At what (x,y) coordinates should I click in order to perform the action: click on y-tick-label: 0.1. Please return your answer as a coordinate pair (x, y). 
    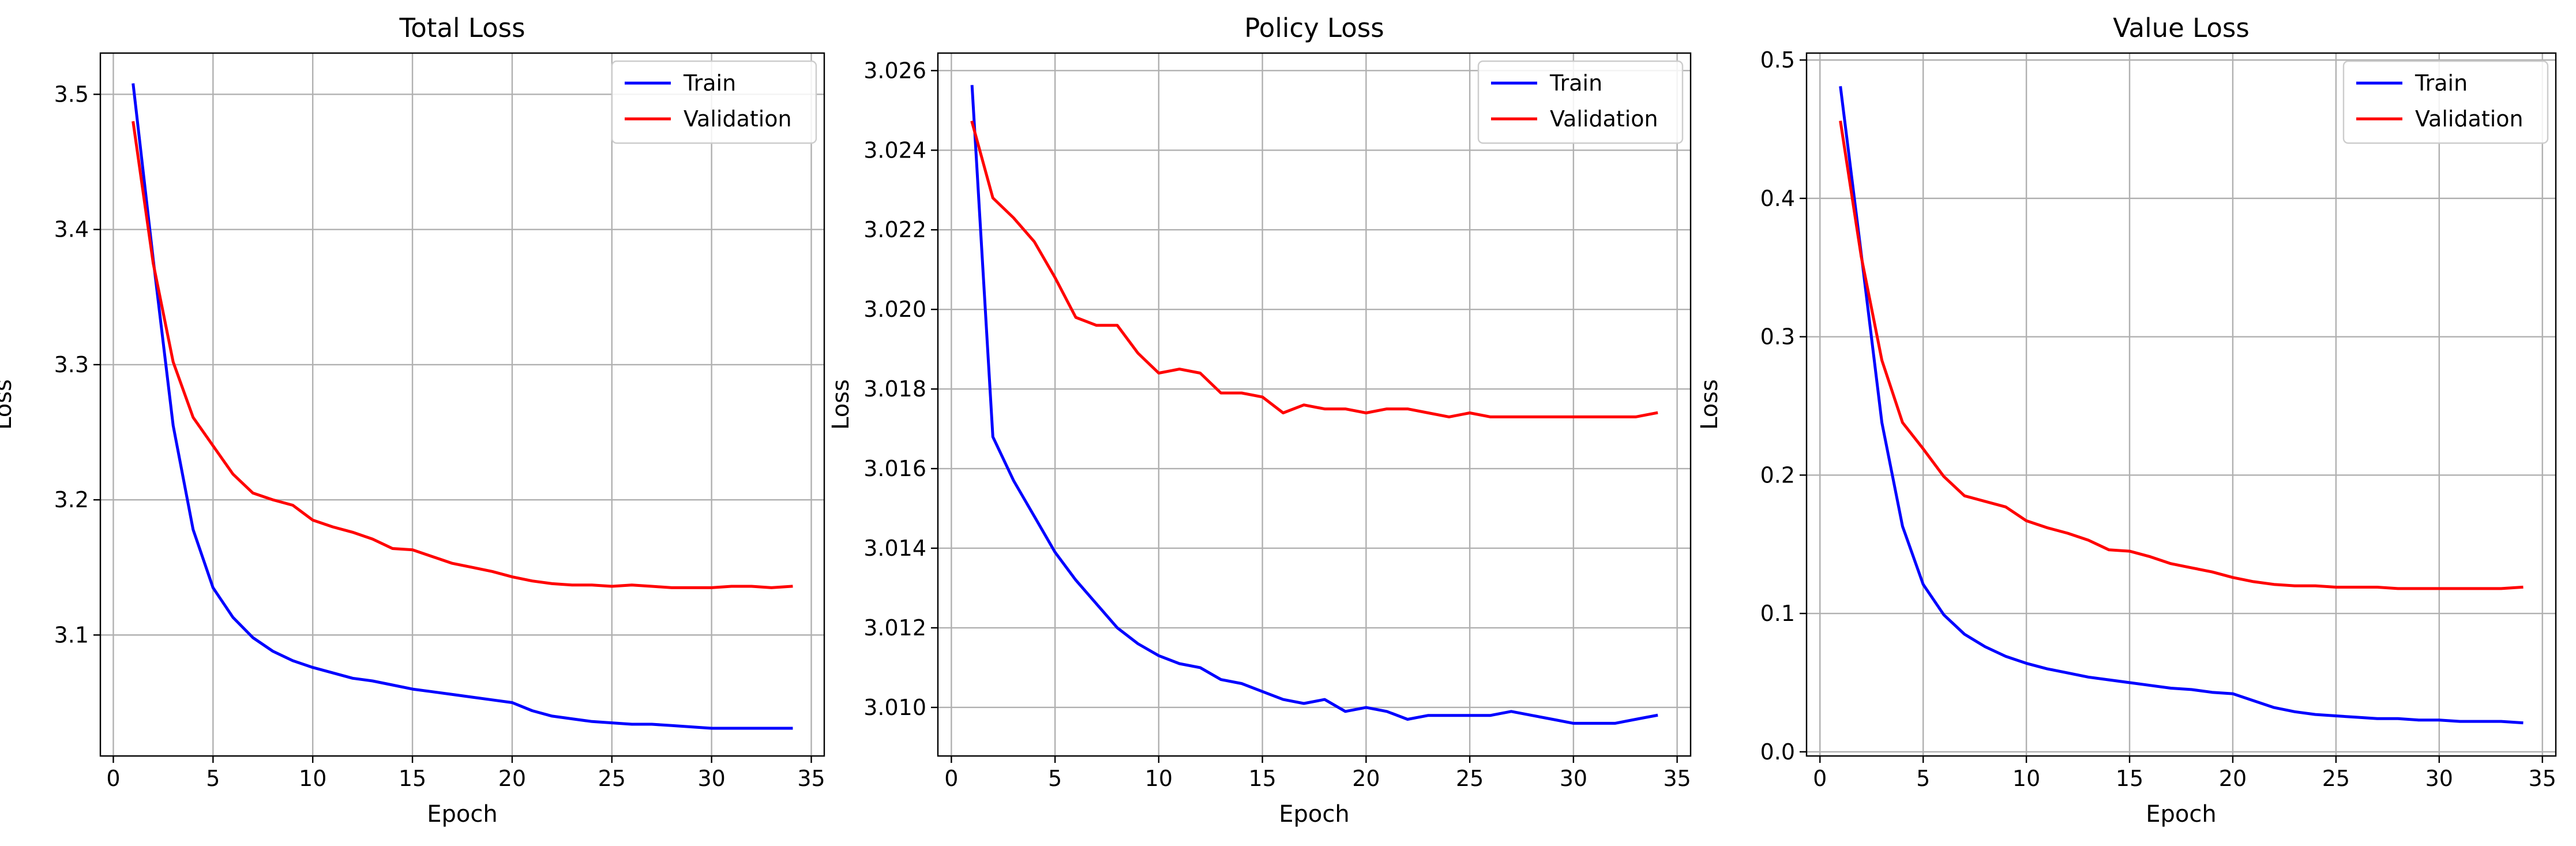
    Looking at the image, I should click on (1777, 613).